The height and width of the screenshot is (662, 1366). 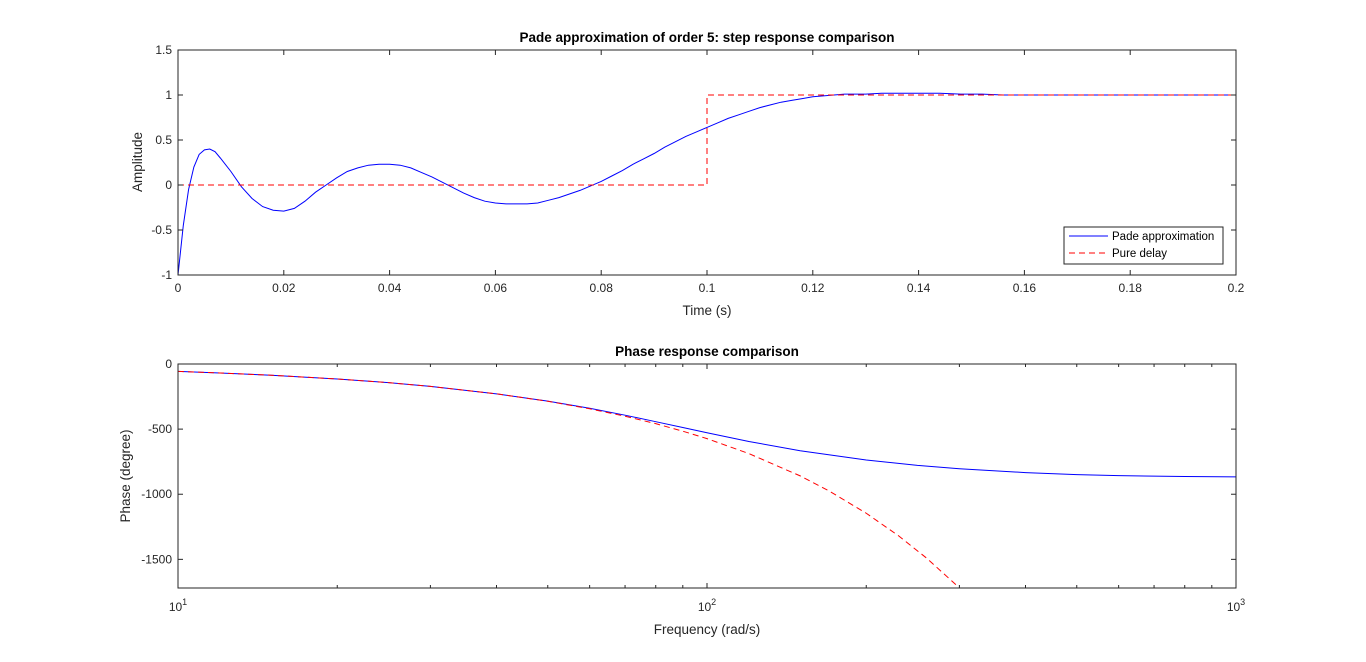 What do you see at coordinates (919, 288) in the screenshot?
I see `x-tick-label: 0.14` at bounding box center [919, 288].